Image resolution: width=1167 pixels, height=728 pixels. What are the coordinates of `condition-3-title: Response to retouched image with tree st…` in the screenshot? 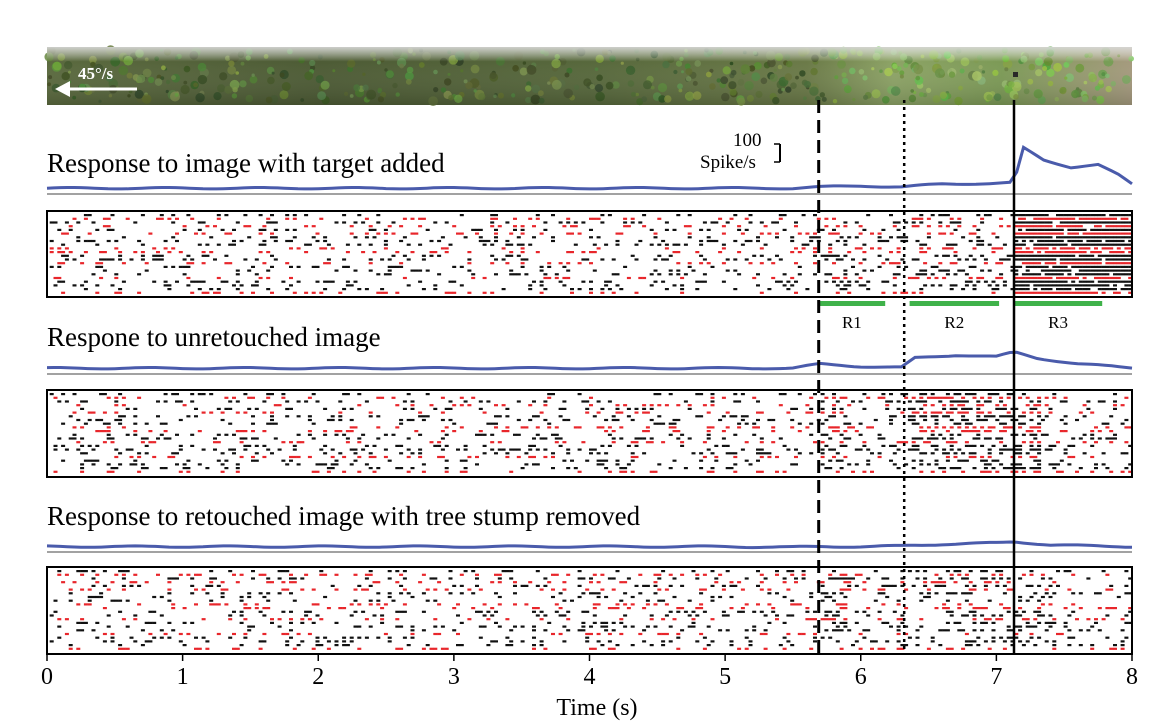 It's located at (344, 516).